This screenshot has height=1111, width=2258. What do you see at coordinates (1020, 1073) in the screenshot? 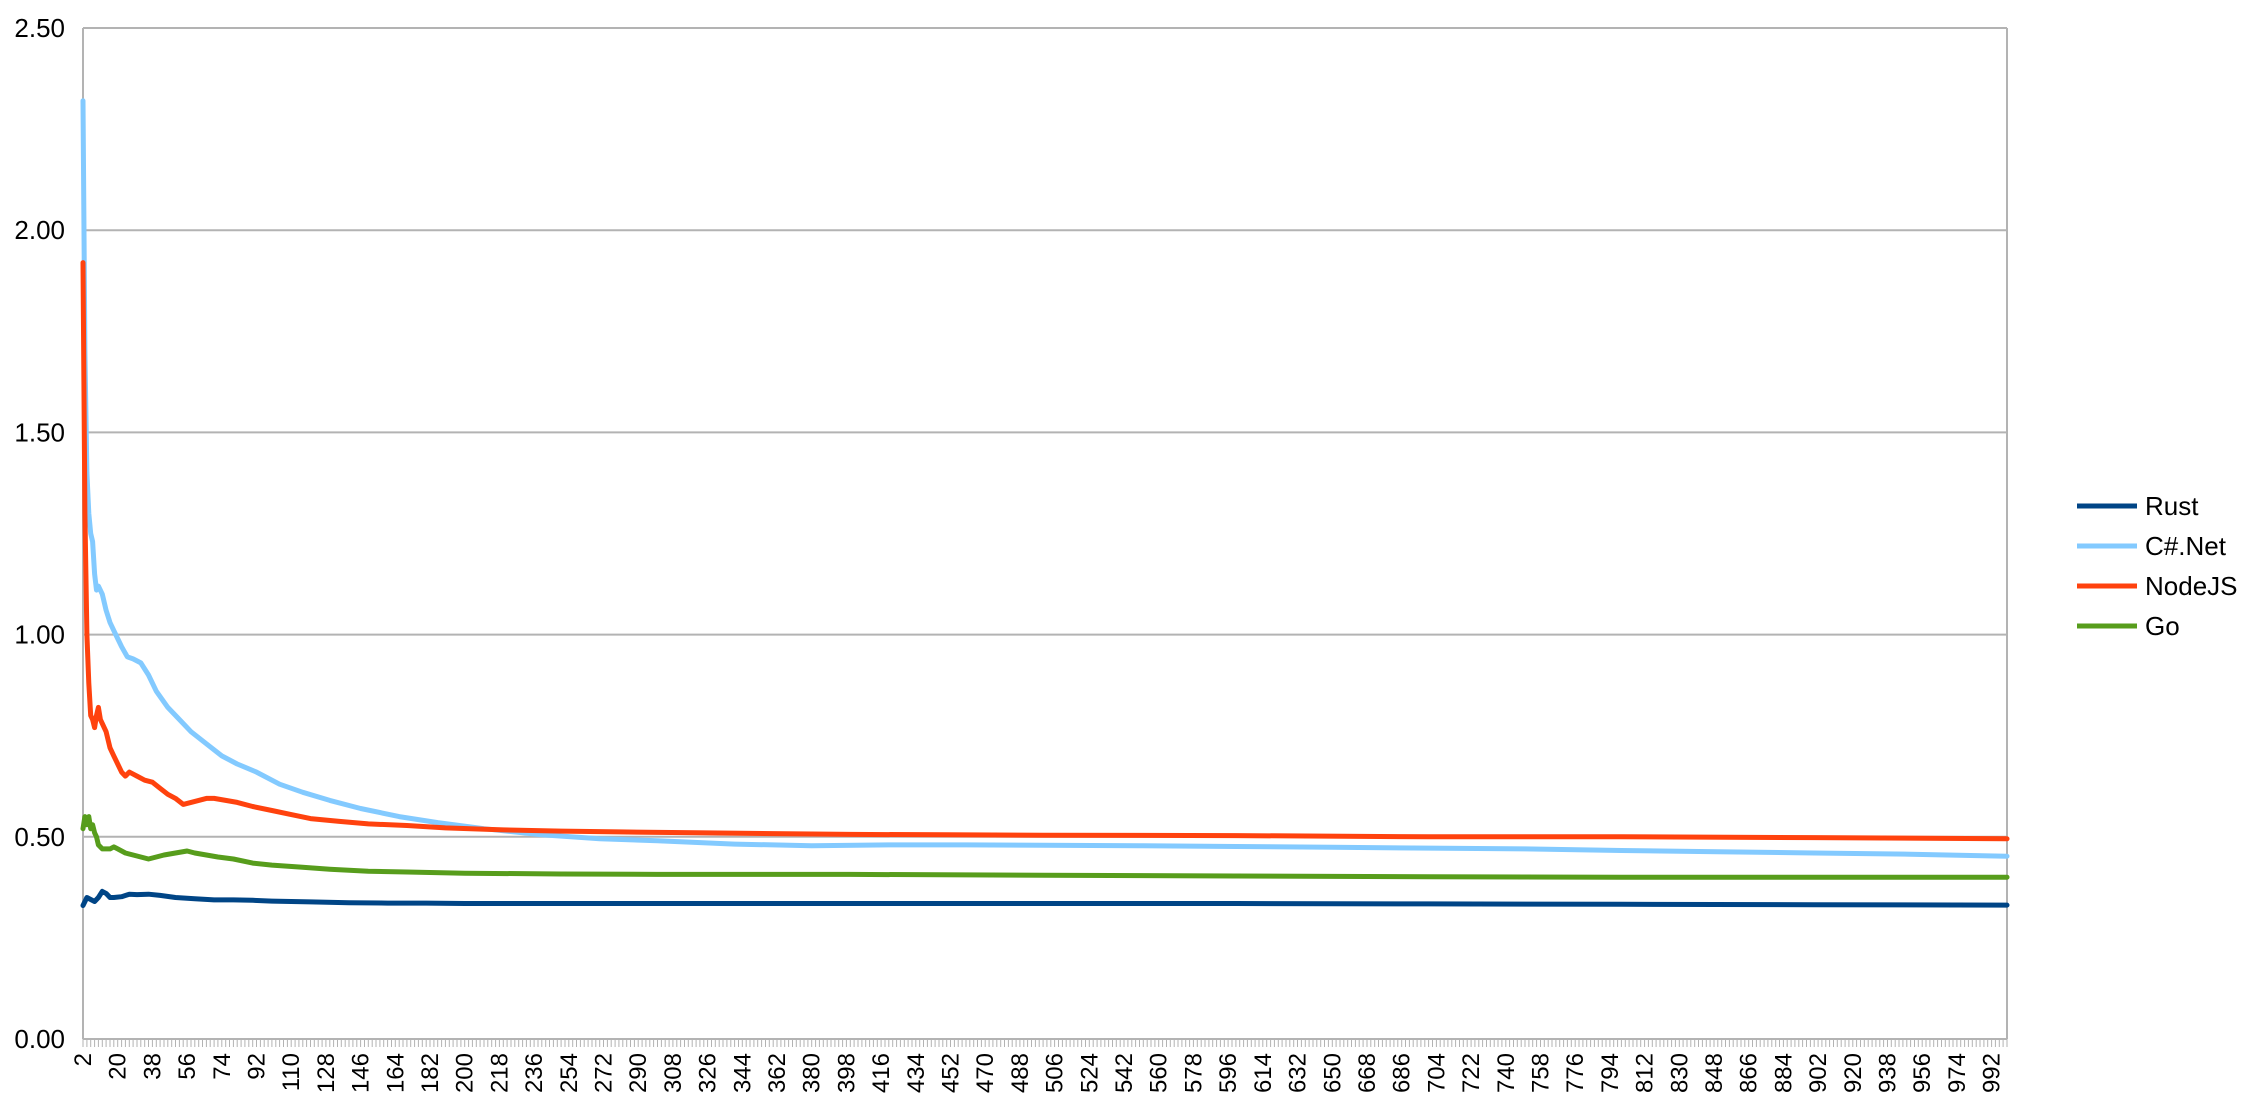
I see `x-tick-label: 488` at bounding box center [1020, 1073].